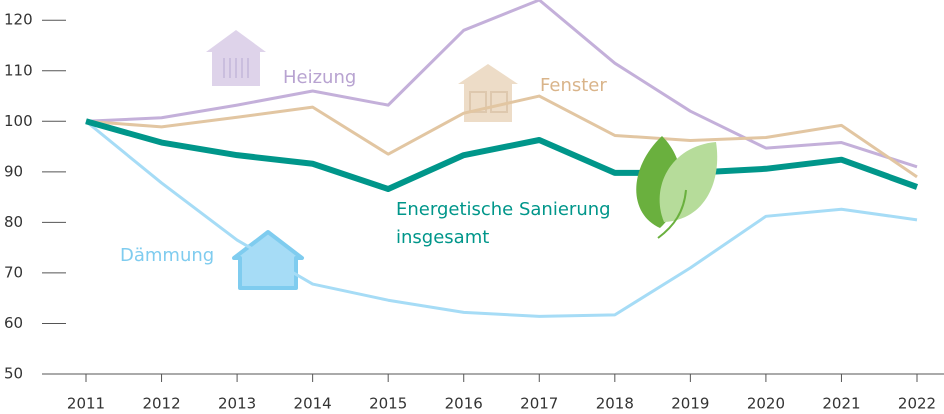  What do you see at coordinates (236, 58) in the screenshot?
I see `heating-icon` at bounding box center [236, 58].